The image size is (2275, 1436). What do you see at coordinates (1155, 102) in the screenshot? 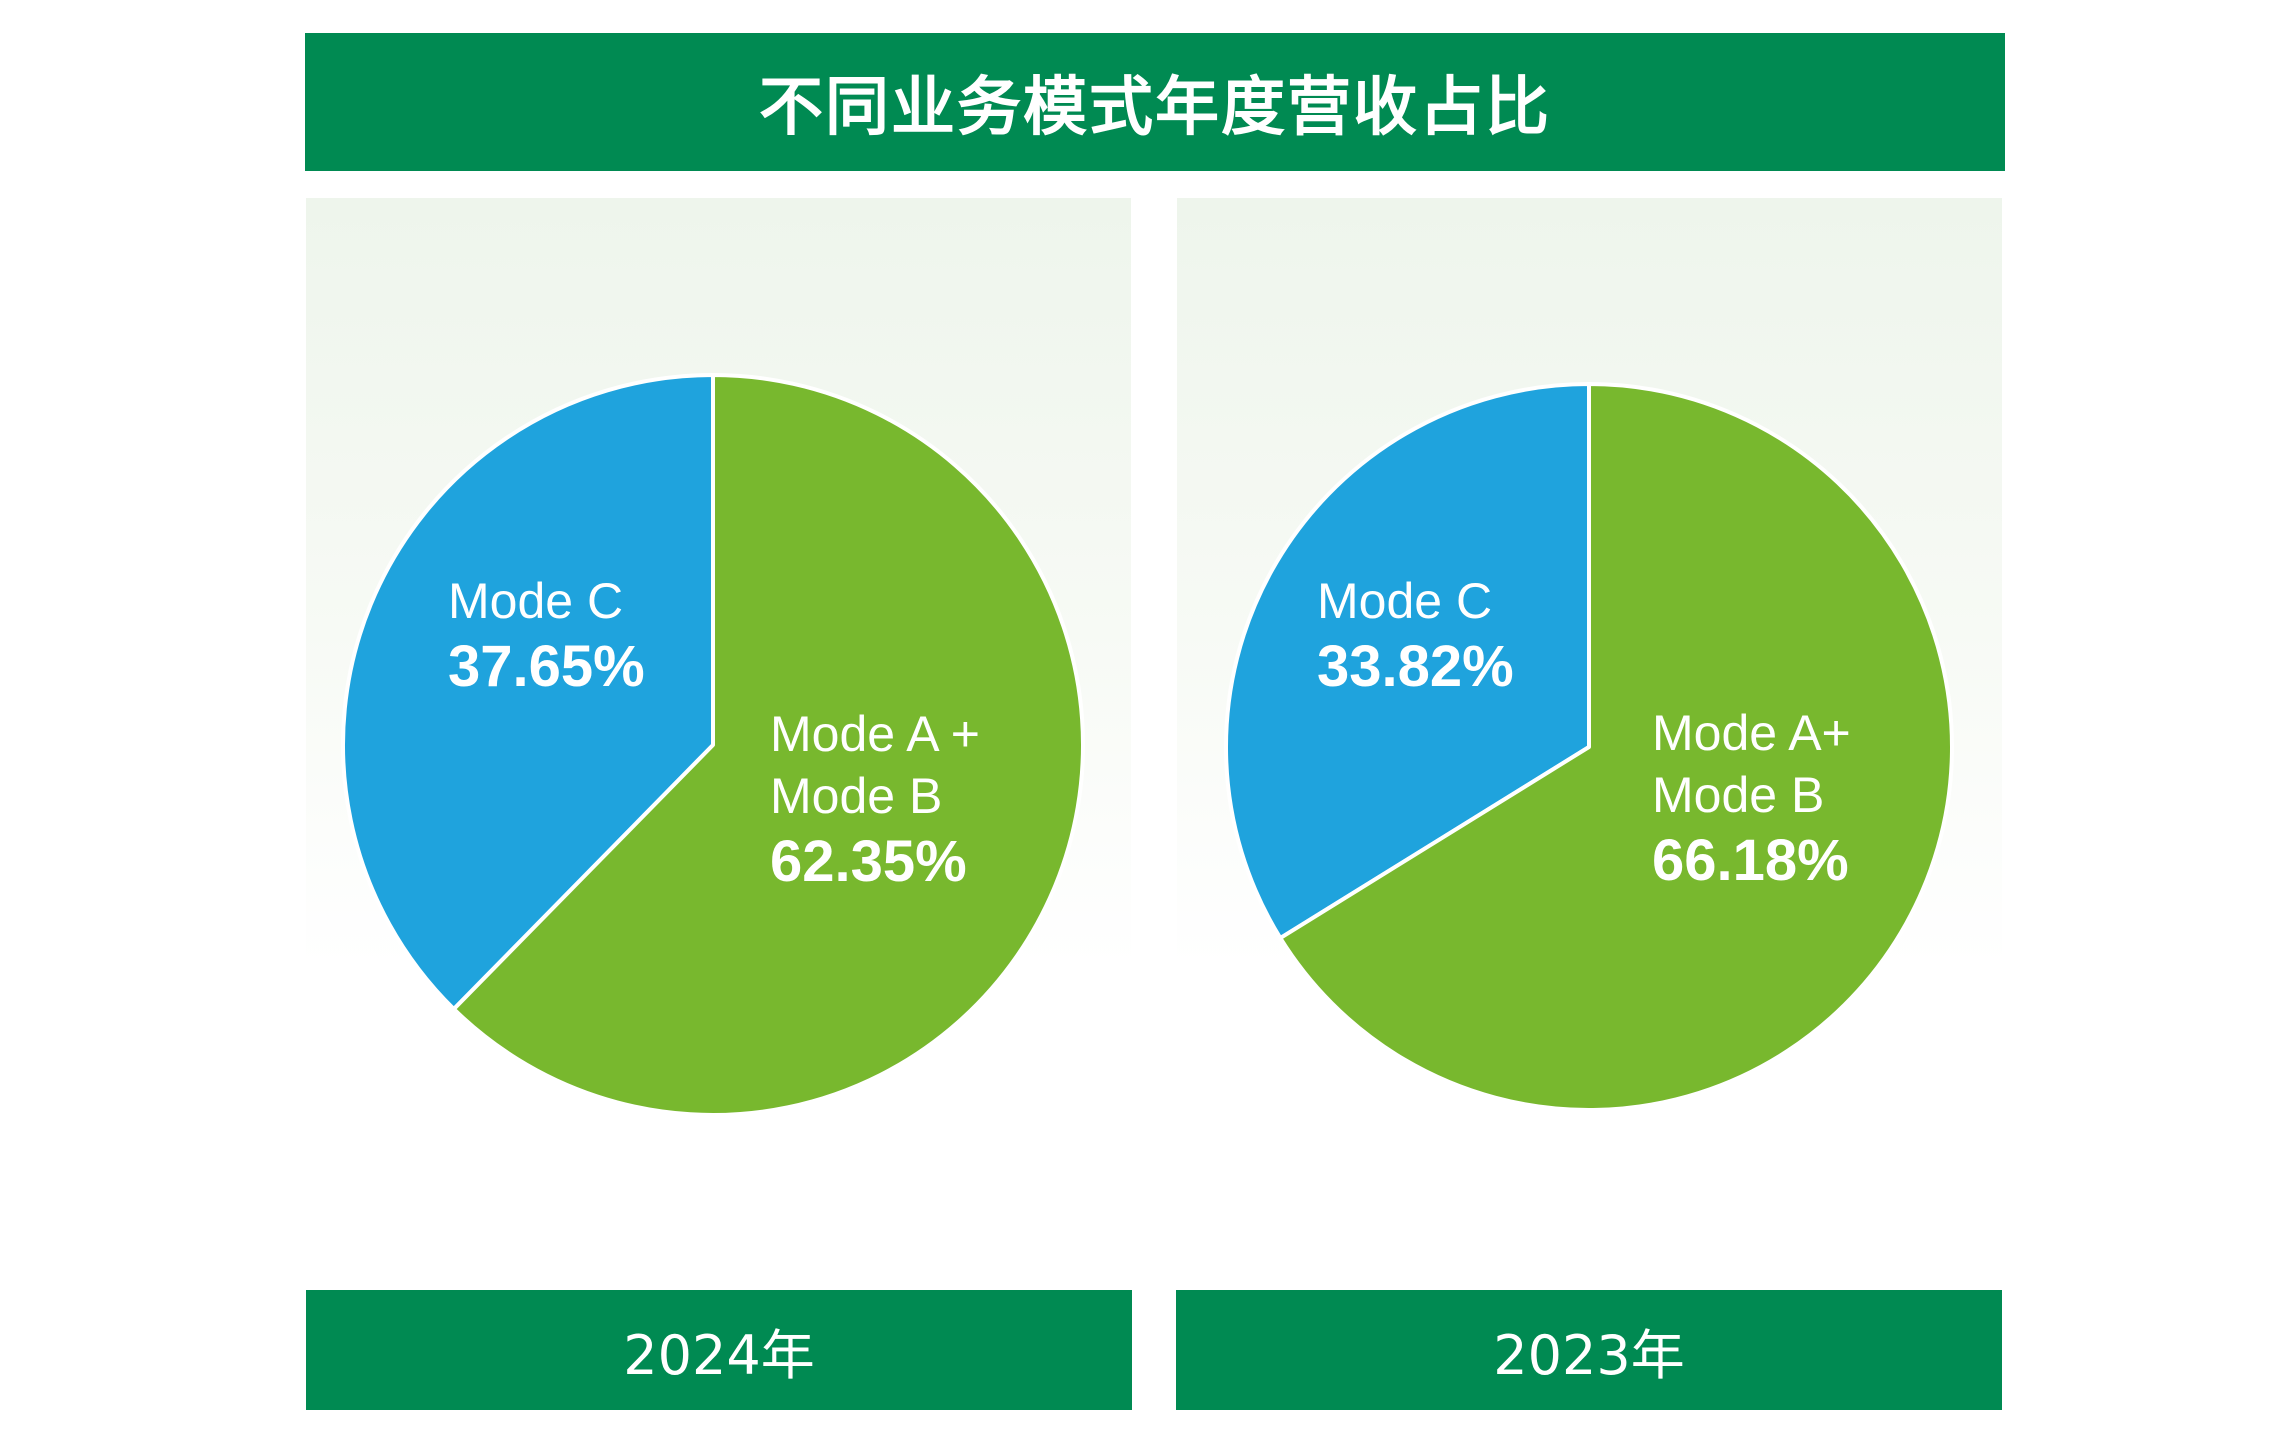
I see `chart-title: 不同业务模式年度营收占比` at bounding box center [1155, 102].